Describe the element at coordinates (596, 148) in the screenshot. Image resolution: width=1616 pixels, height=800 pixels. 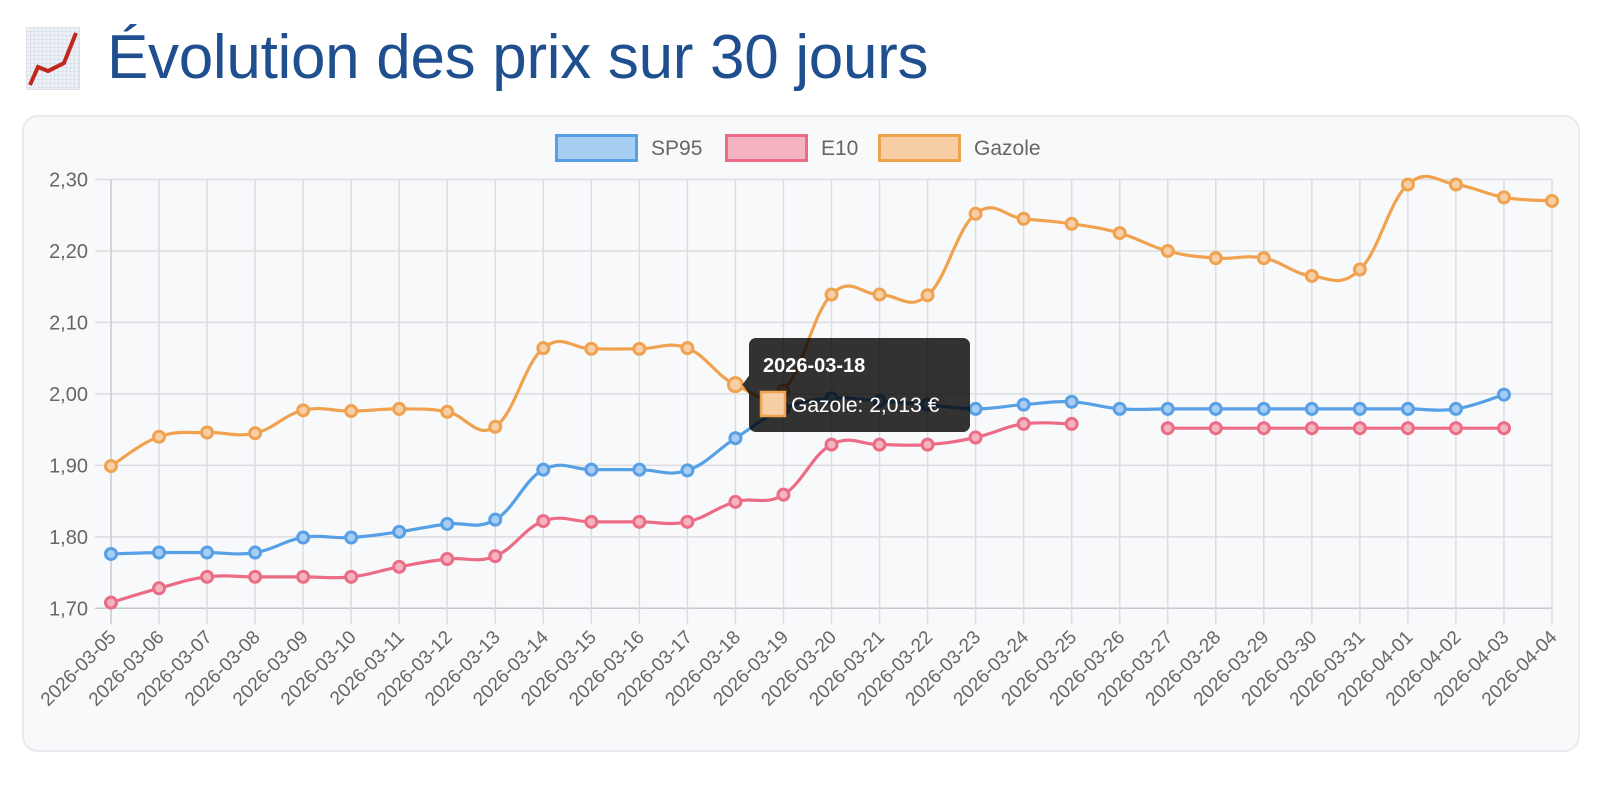
I see `legend-swatch` at that location.